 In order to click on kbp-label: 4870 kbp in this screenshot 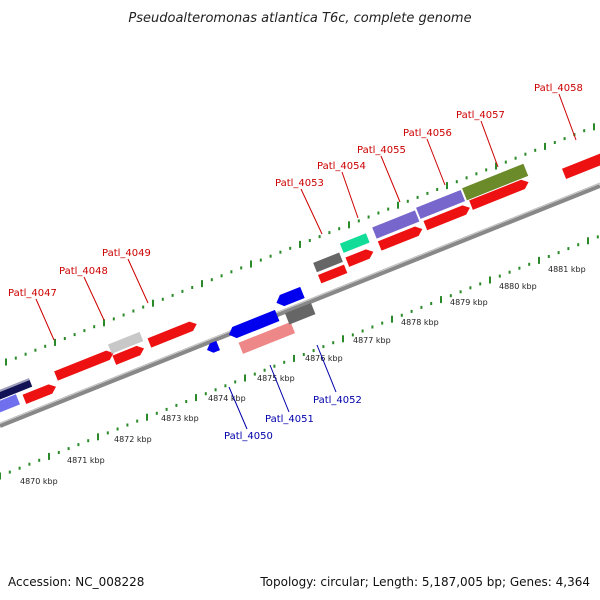, I will do `click(39, 481)`.